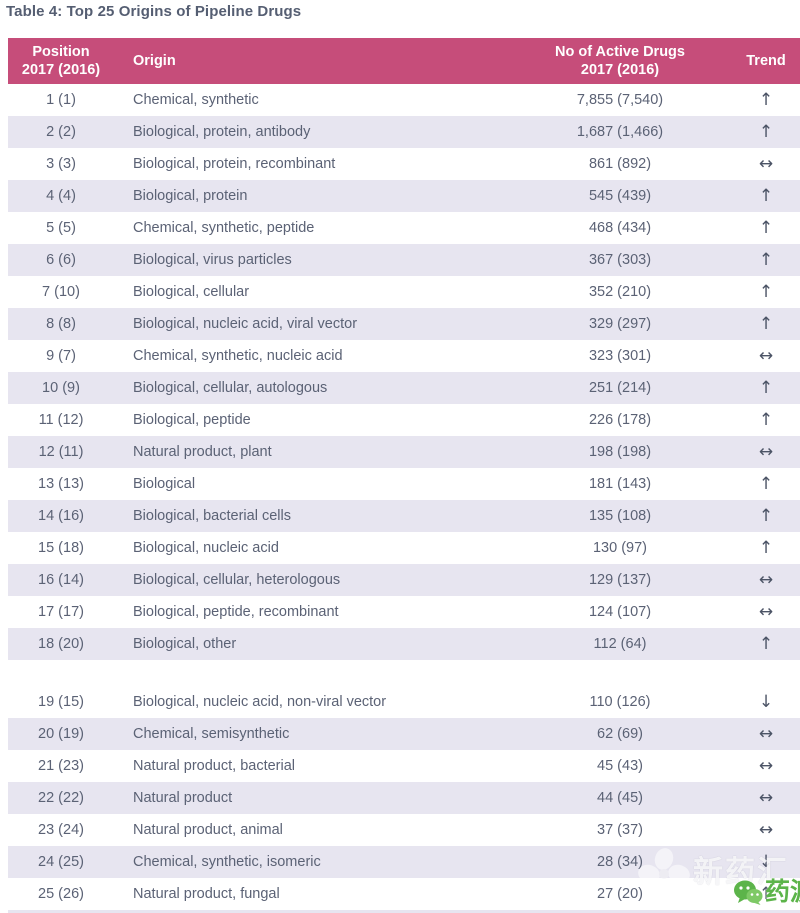 This screenshot has width=800, height=913. I want to click on position-cell: 21 (23), so click(61, 766).